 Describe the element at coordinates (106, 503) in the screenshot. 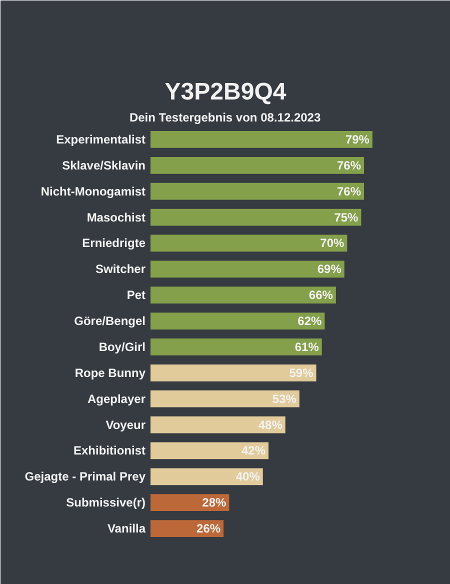

I see `y-tick-label: Submissive(r)` at that location.